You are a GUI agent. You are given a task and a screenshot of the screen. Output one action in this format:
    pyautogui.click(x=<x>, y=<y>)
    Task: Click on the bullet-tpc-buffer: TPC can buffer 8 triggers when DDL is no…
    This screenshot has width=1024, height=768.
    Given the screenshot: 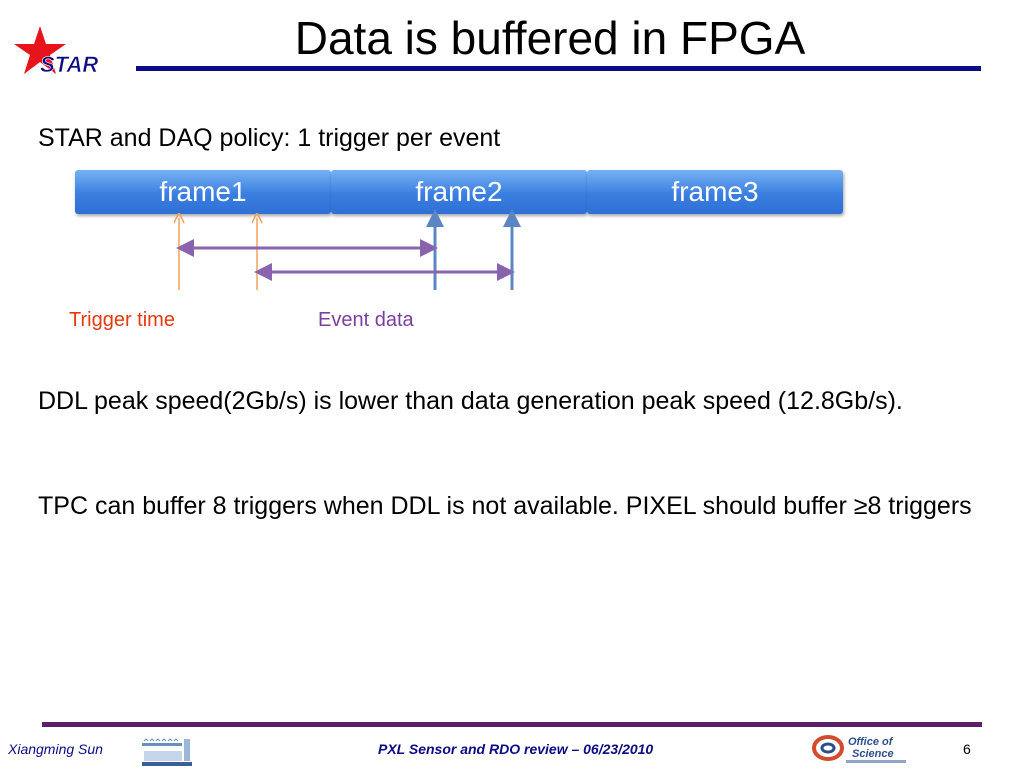 What is the action you would take?
    pyautogui.click(x=508, y=506)
    